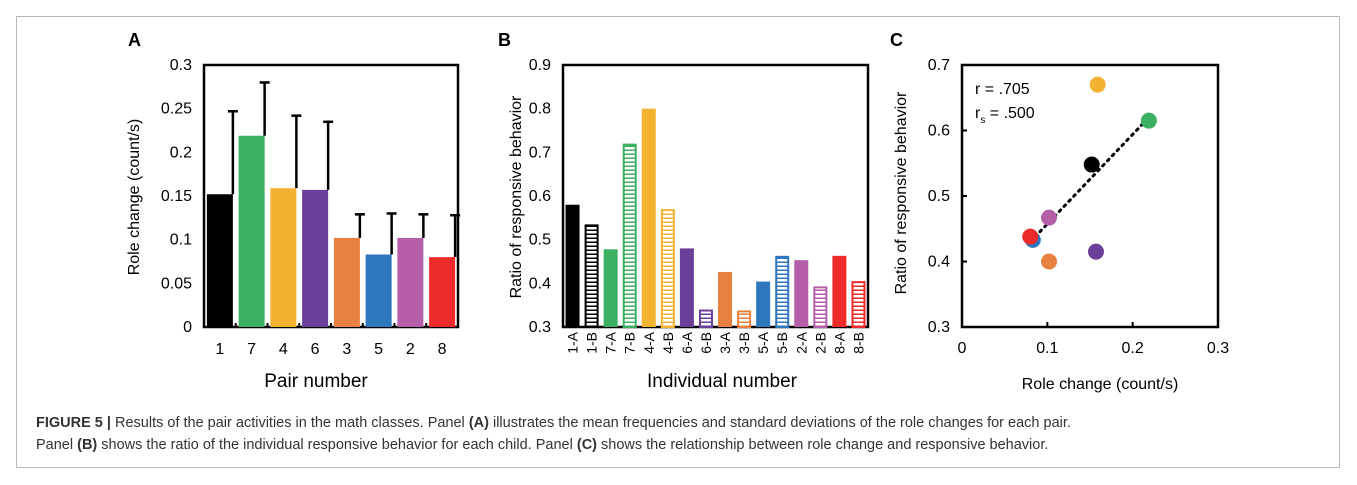 This screenshot has height=485, width=1357. What do you see at coordinates (630, 343) in the screenshot?
I see `panel-b-xtick-label: 7-B` at bounding box center [630, 343].